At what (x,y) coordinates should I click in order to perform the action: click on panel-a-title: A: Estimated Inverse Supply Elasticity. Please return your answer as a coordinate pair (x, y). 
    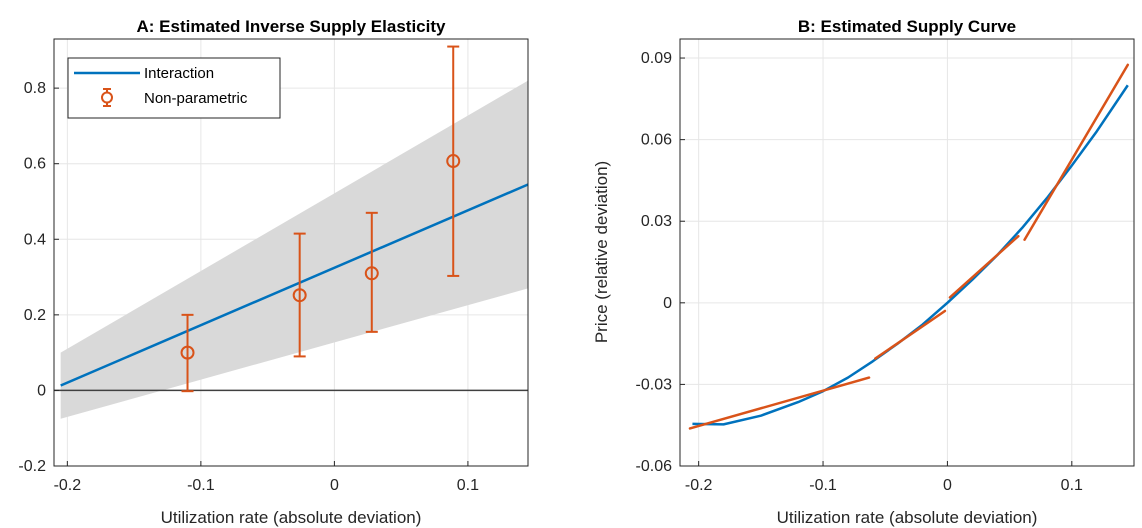
    Looking at the image, I should click on (291, 26).